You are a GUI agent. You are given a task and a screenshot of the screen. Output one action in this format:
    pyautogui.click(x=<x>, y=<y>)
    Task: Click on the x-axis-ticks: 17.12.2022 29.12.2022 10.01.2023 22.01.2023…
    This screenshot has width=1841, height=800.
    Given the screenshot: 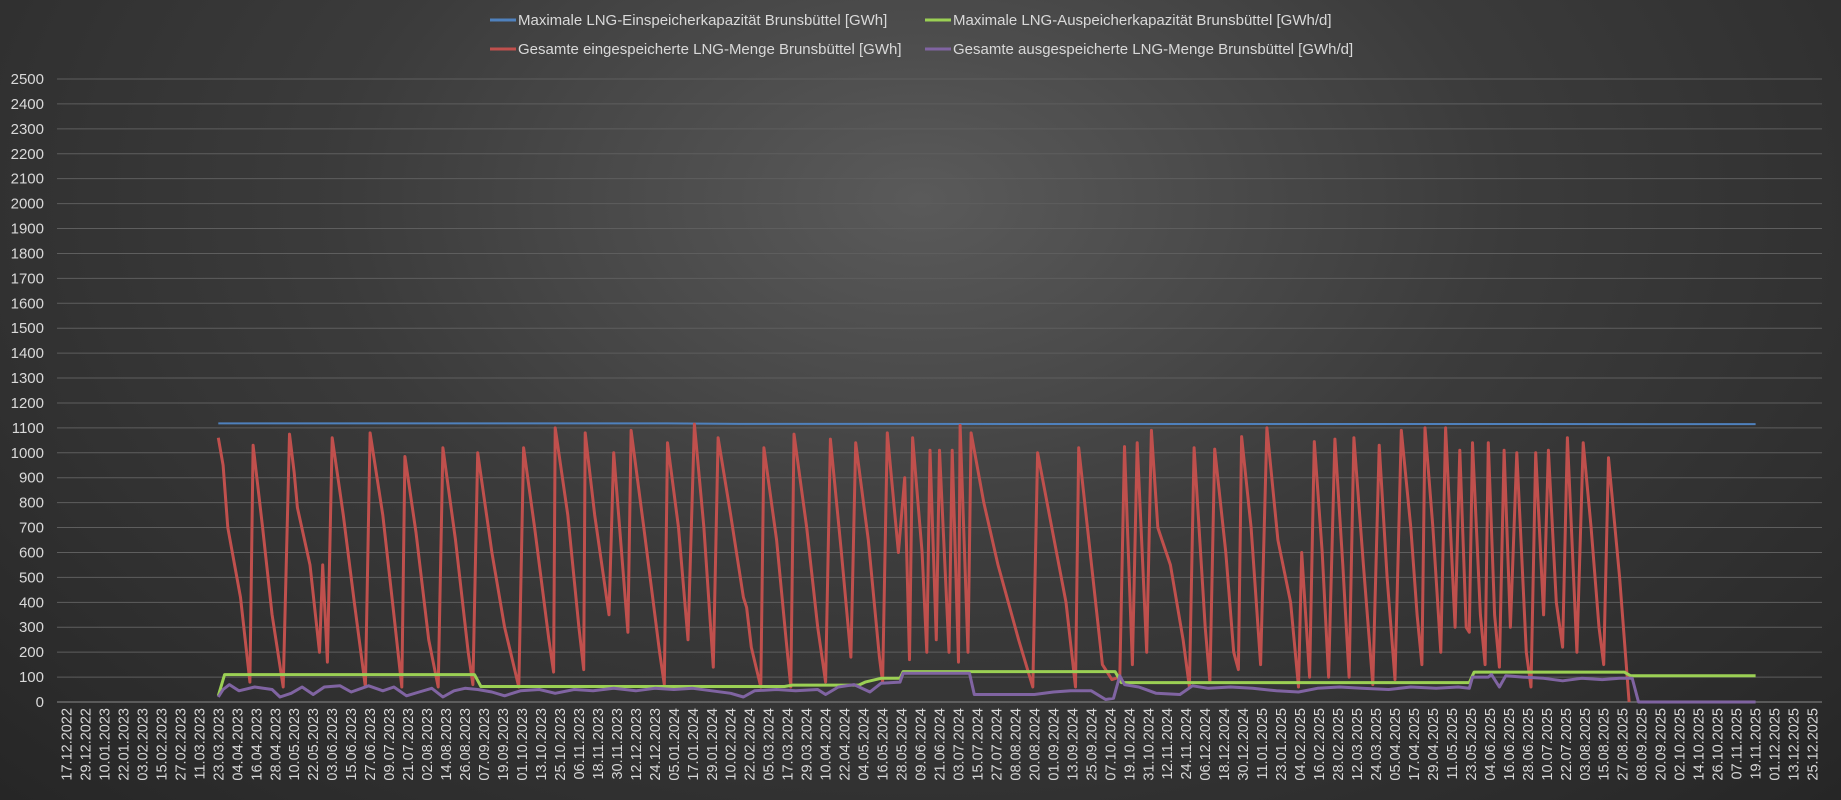 What is the action you would take?
    pyautogui.click(x=940, y=744)
    